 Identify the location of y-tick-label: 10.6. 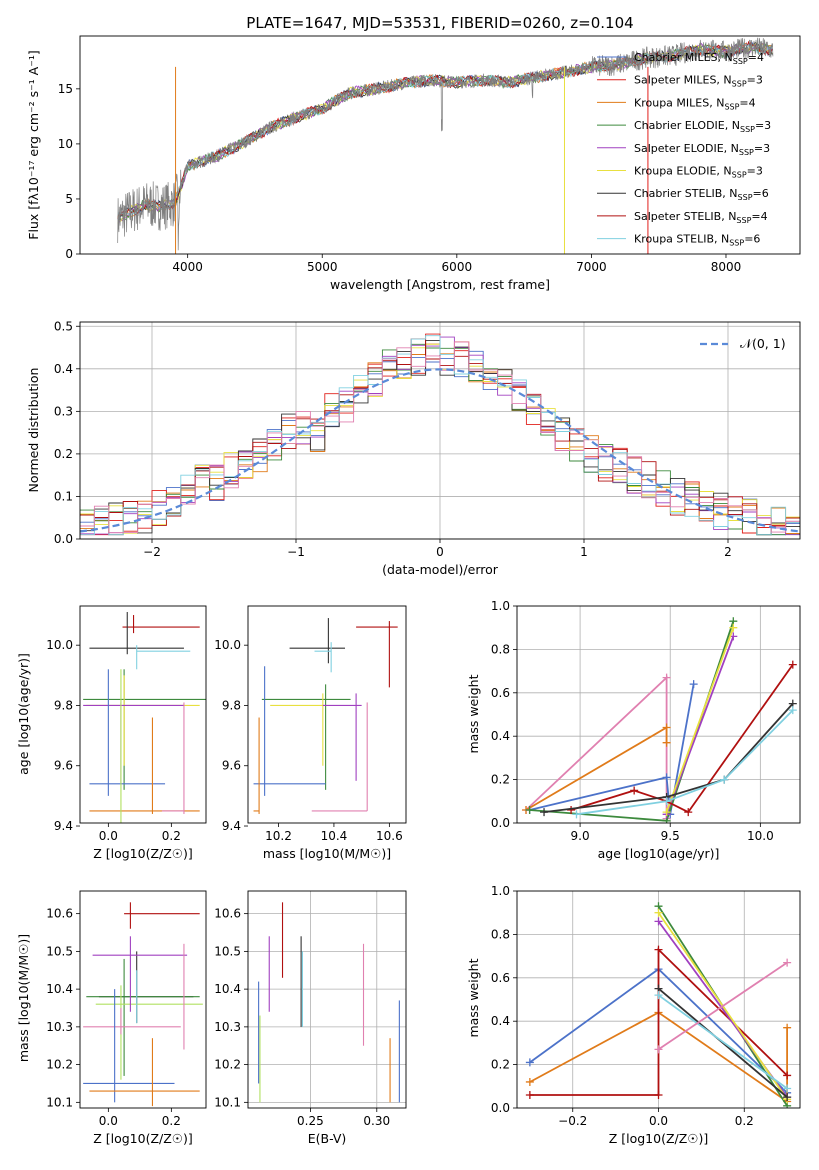
(227, 914).